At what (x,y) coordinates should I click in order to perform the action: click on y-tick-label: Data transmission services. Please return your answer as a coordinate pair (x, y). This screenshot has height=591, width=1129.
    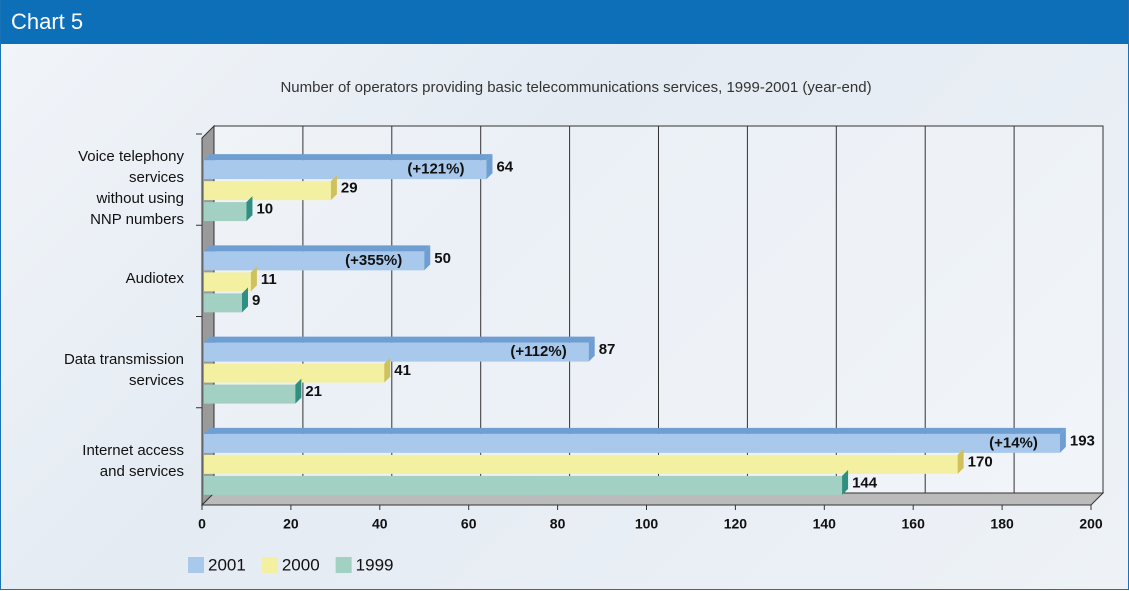
    Looking at the image, I should click on (123, 370).